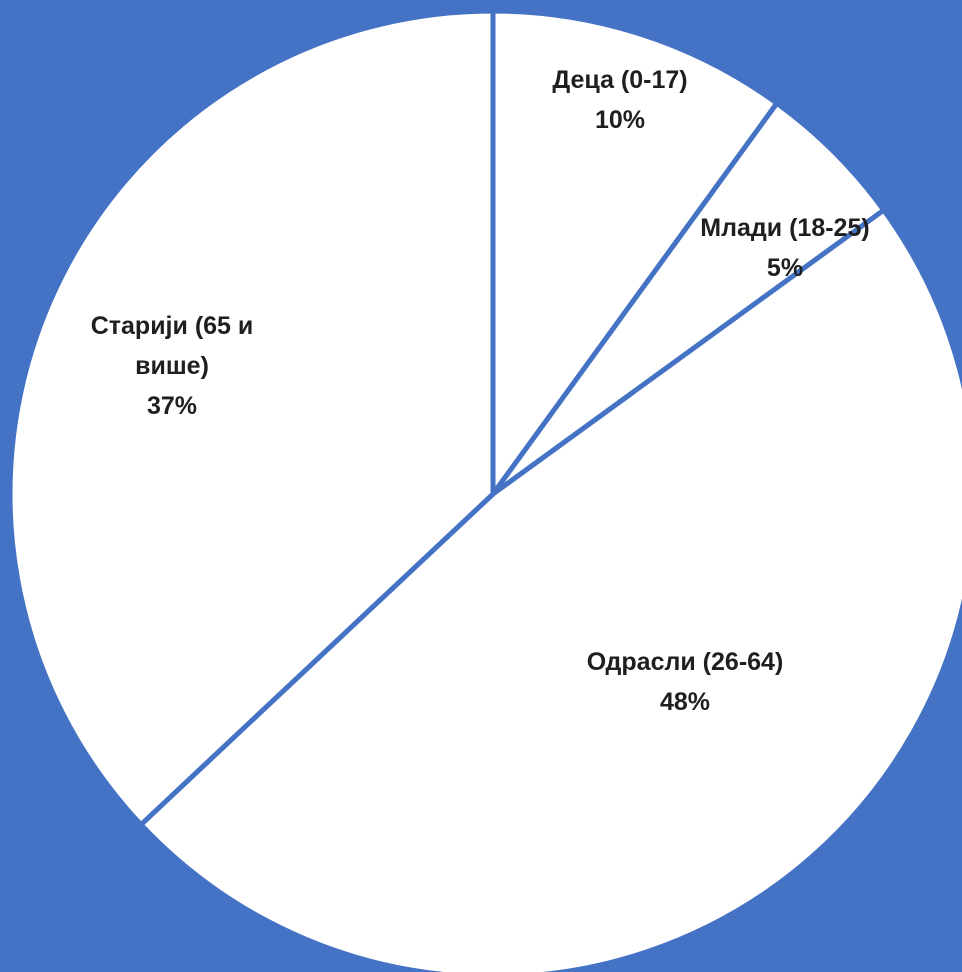 The width and height of the screenshot is (962, 972). Describe the element at coordinates (685, 702) in the screenshot. I see `slice-value-label: 48%` at that location.